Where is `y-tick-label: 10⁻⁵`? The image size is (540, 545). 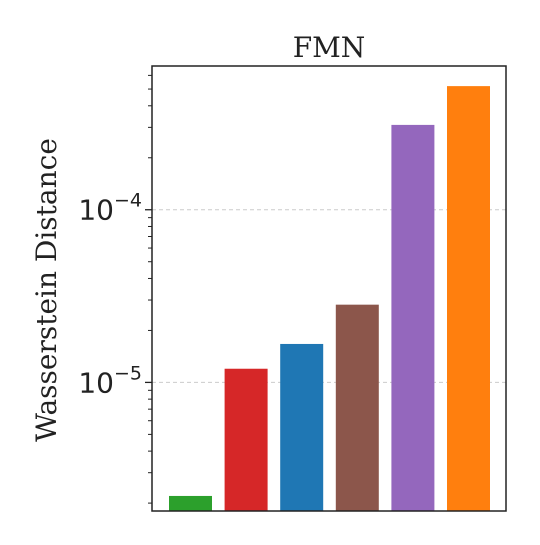 y-tick-label: 10⁻⁵ is located at coordinates (110, 380).